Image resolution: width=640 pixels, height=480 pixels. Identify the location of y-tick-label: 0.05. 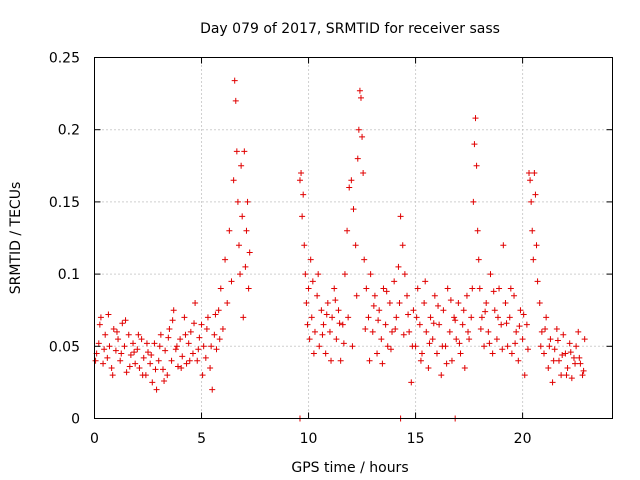
(64, 347).